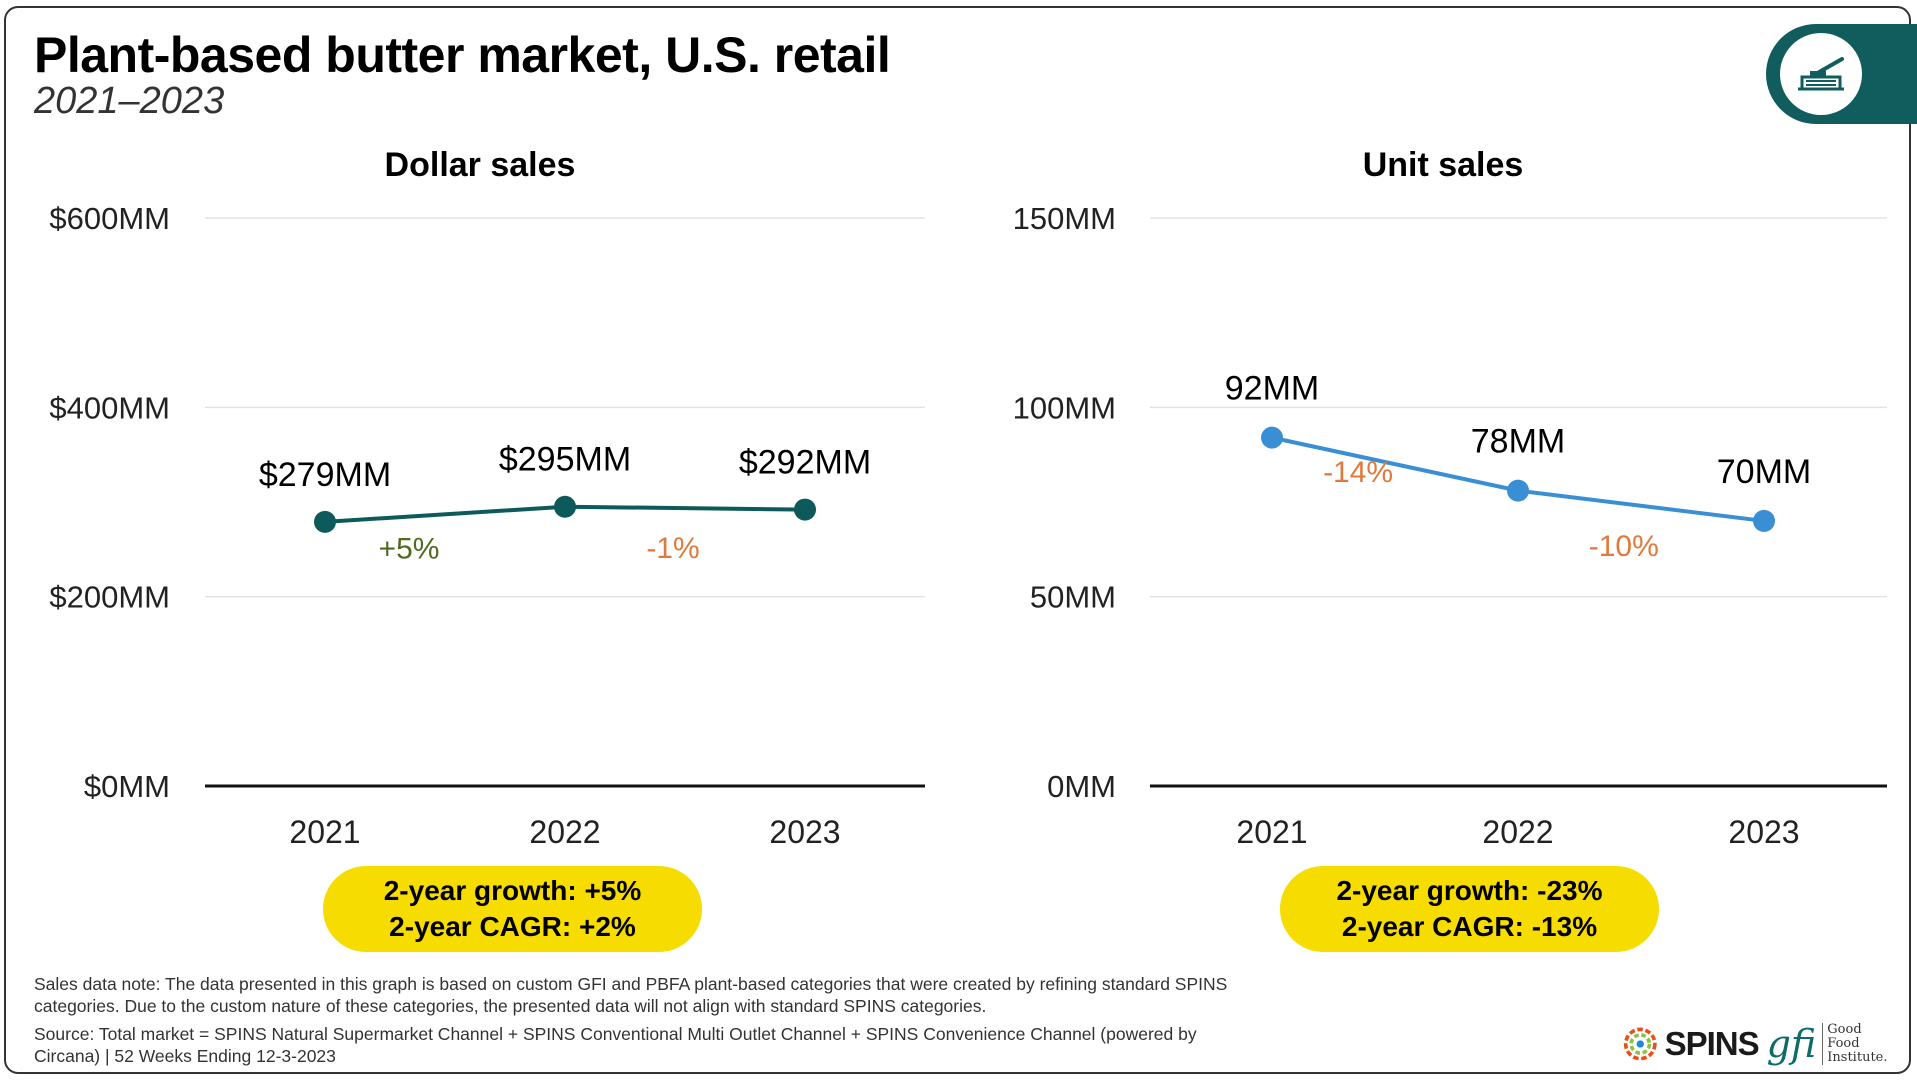 The width and height of the screenshot is (1917, 1080). I want to click on page-title: Plant-based butter market, U.S. retail, so click(462, 55).